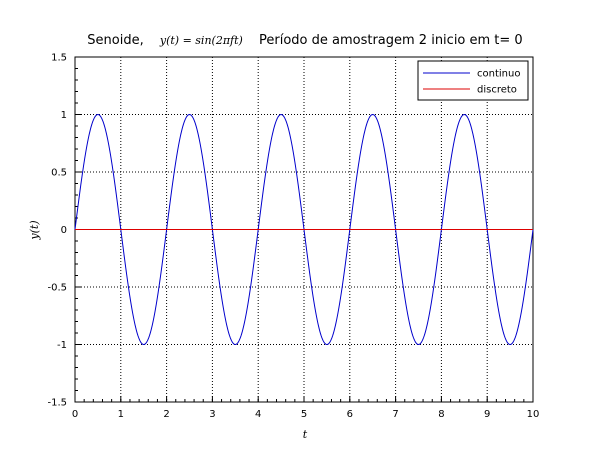  What do you see at coordinates (166, 414) in the screenshot?
I see `x-tick-label: 2` at bounding box center [166, 414].